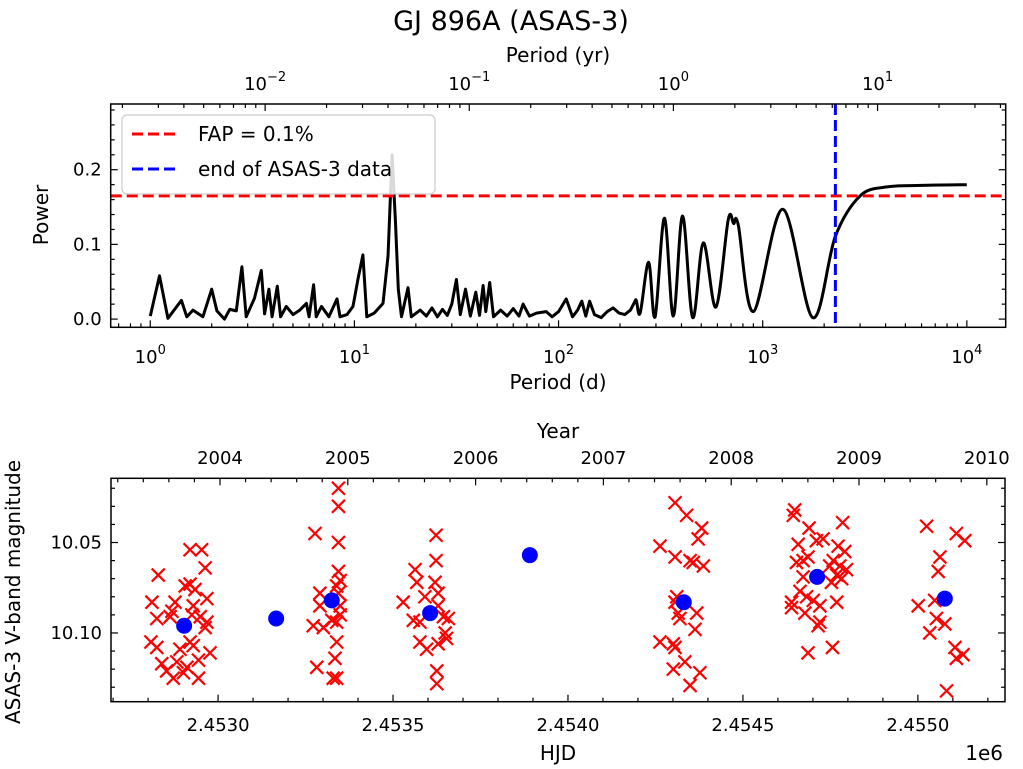  What do you see at coordinates (256, 134) in the screenshot?
I see `legend-fap-label: FAP = 0.1%` at bounding box center [256, 134].